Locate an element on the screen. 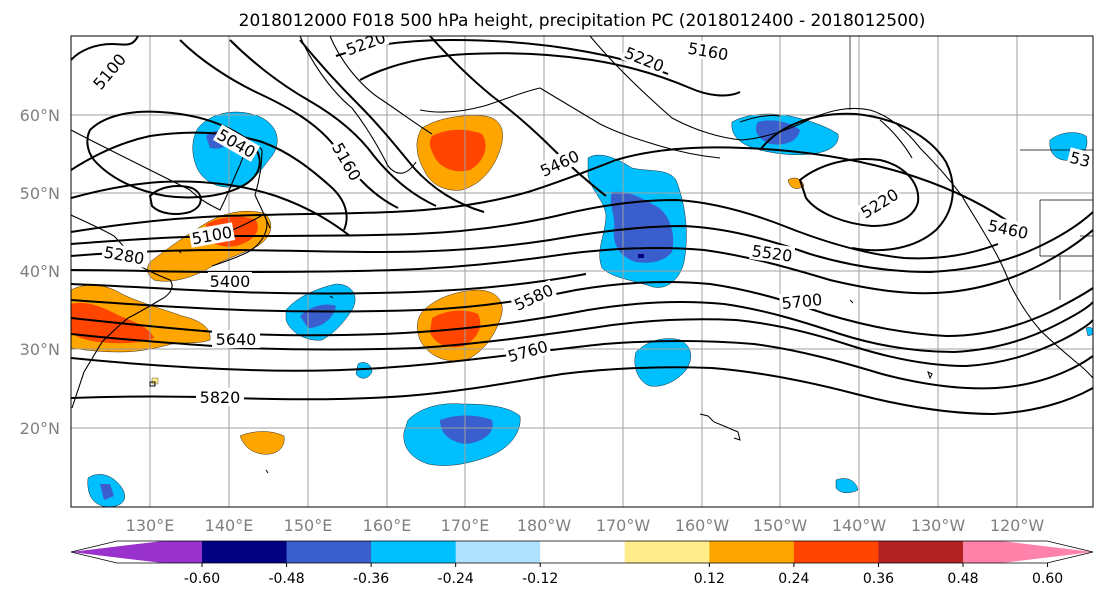  lon-label: 120°W is located at coordinates (1017, 525).